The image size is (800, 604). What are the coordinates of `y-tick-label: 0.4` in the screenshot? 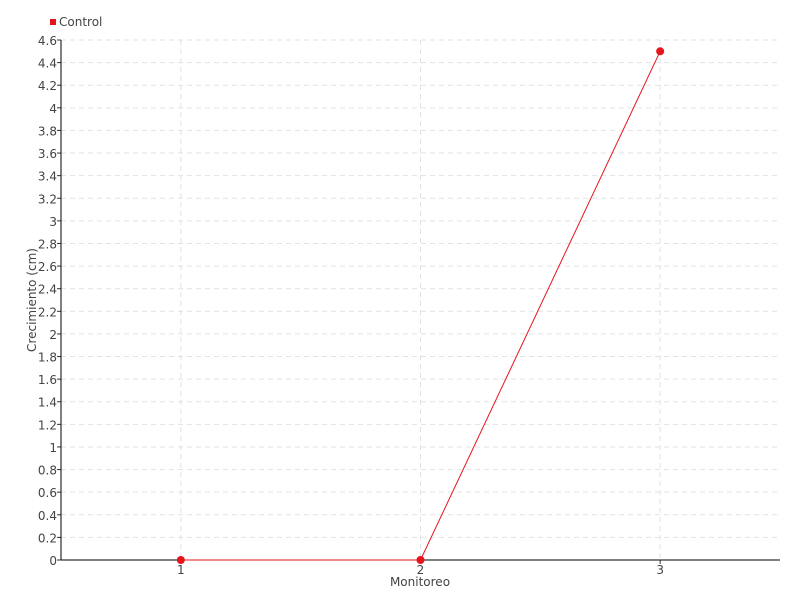 It's located at (47, 516).